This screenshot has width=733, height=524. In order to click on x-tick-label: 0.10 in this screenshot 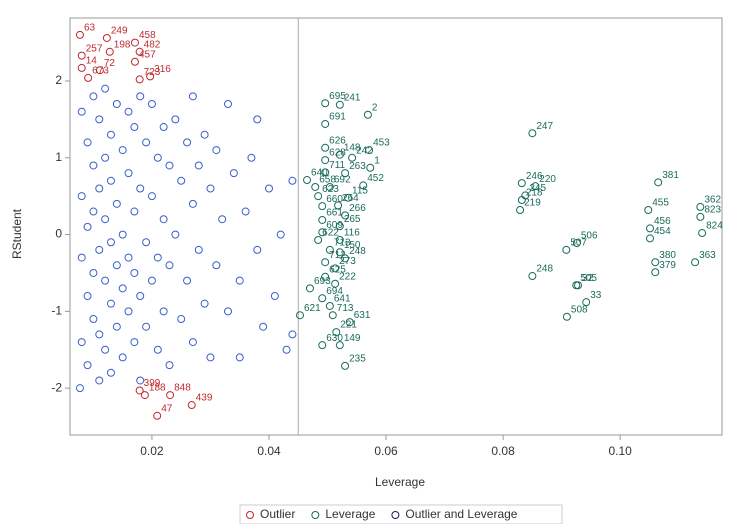, I will do `click(620, 451)`.